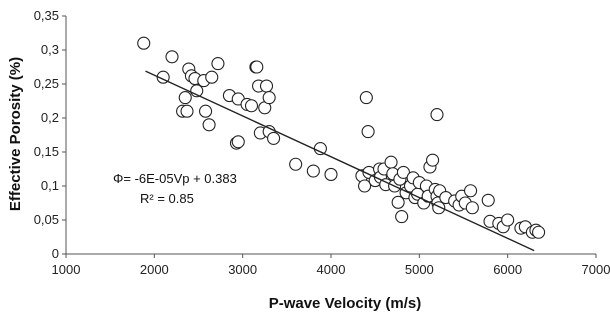 This screenshot has height=321, width=610. Describe the element at coordinates (55, 253) in the screenshot. I see `y-tick-label: 0` at that location.